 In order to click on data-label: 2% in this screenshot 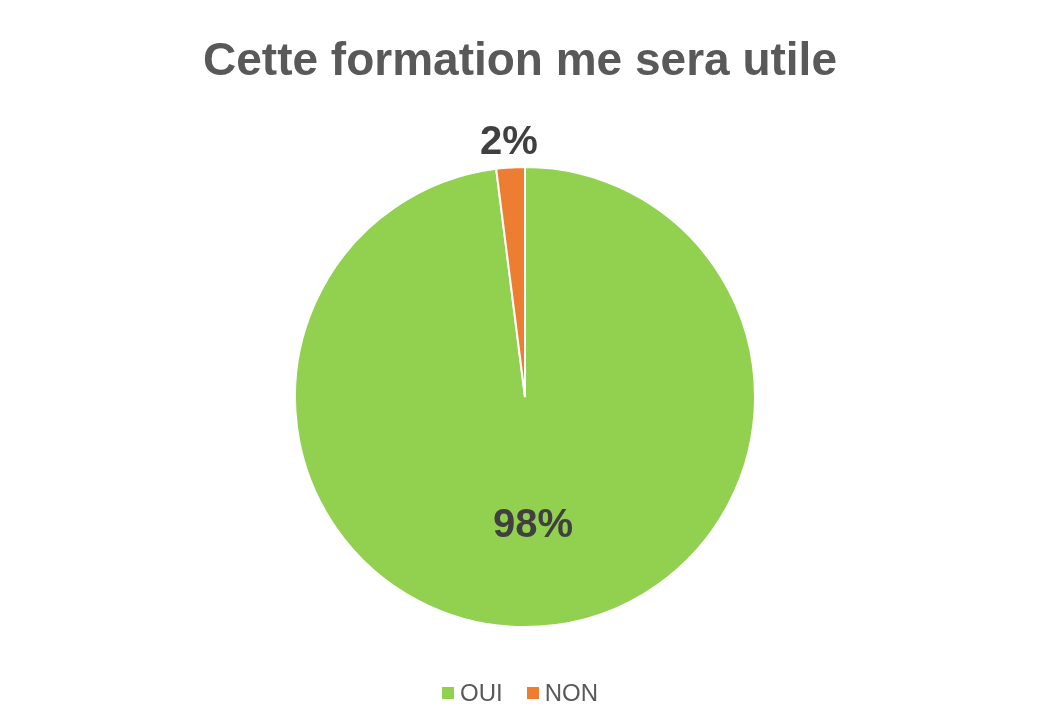, I will do `click(508, 139)`.